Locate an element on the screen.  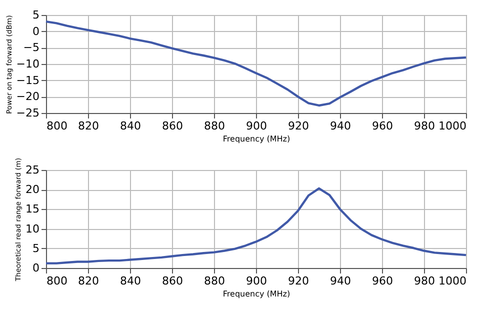
y-tick-label: −25 is located at coordinates (28, 113).